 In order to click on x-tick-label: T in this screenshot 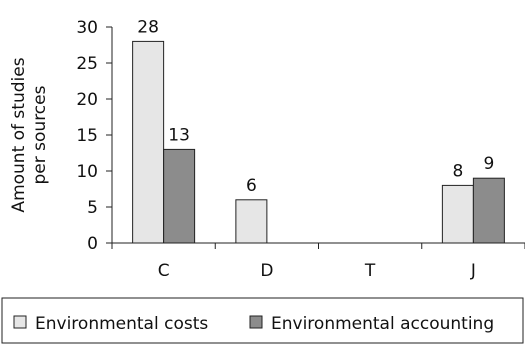, I will do `click(370, 271)`.